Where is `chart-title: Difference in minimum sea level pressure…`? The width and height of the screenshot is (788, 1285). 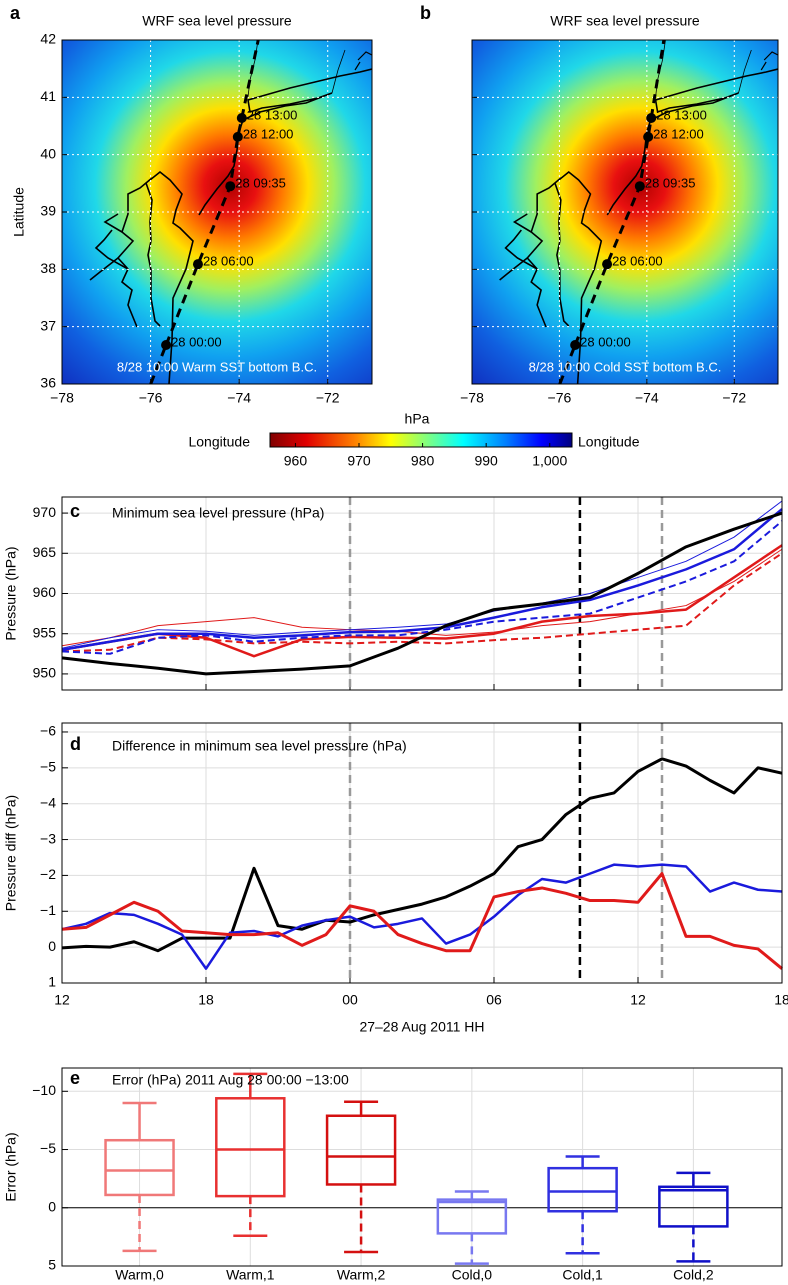 chart-title: Difference in minimum sea level pressure… is located at coordinates (259, 746).